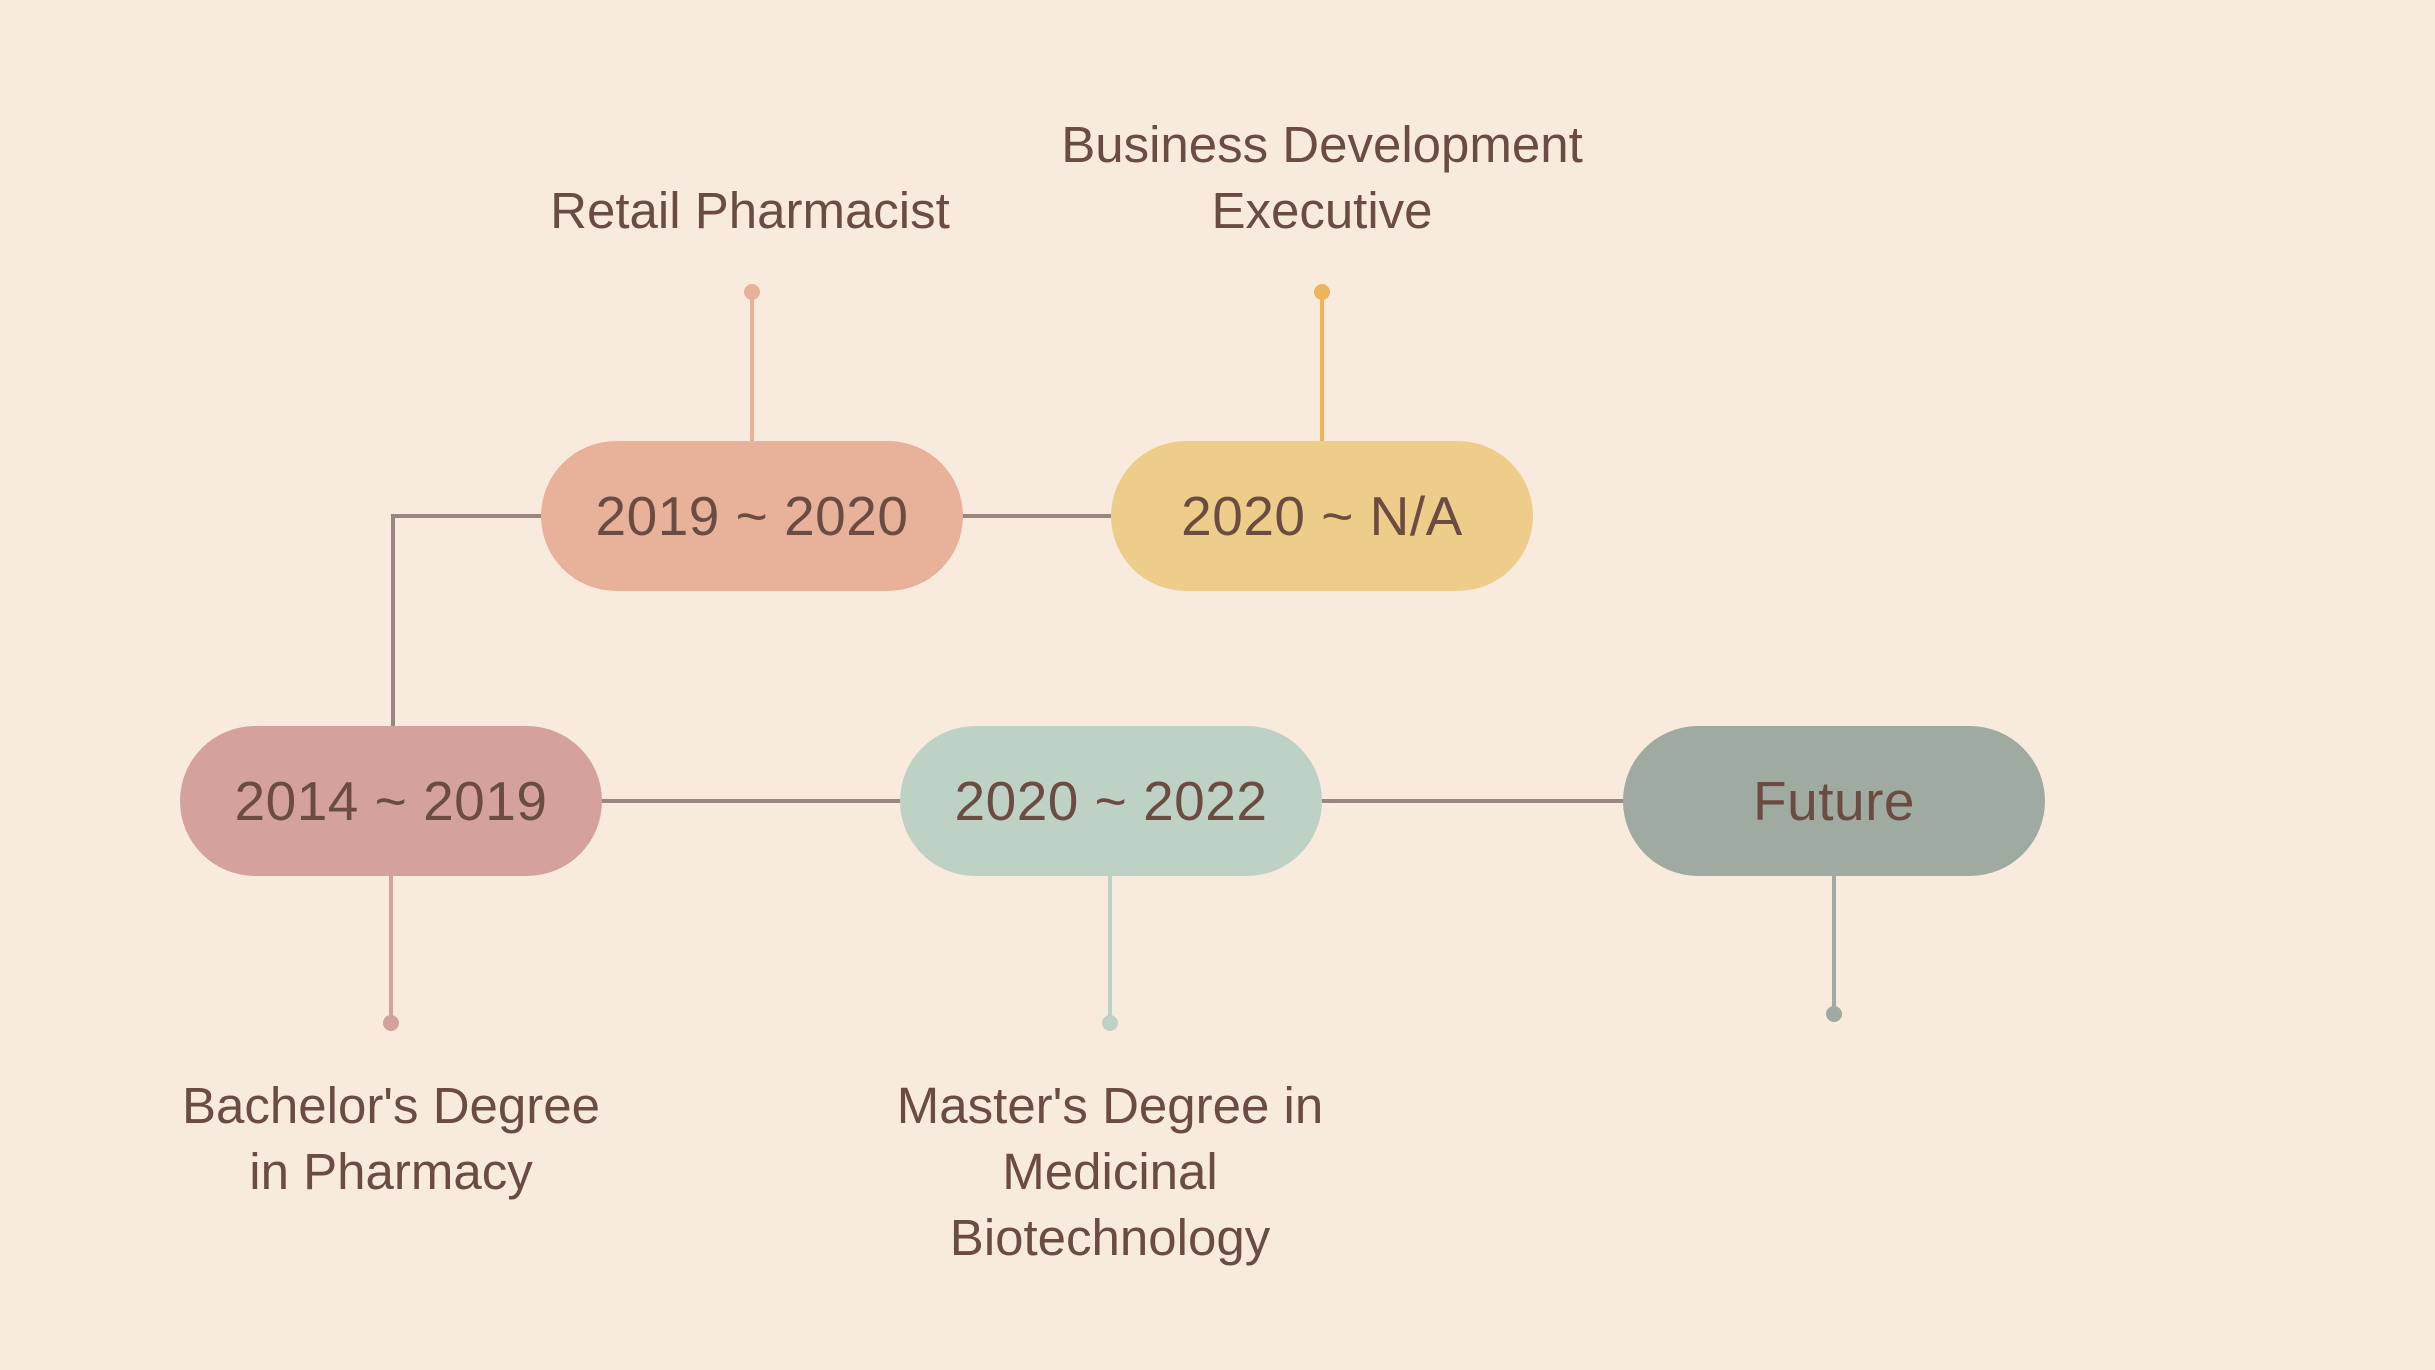 This screenshot has width=2435, height=1370. I want to click on label-business-development: Business Development Executive, so click(1322, 177).